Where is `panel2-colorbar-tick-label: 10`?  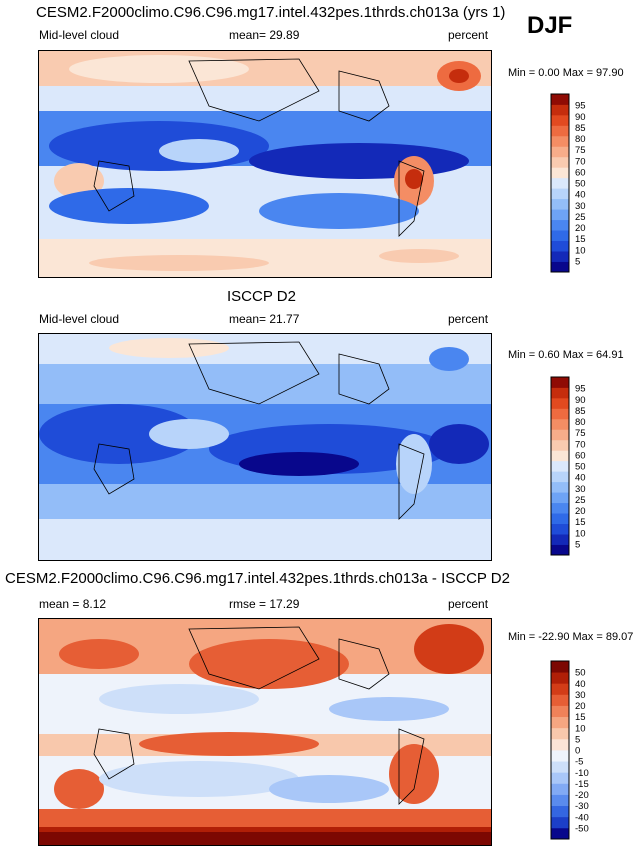 panel2-colorbar-tick-label: 10 is located at coordinates (580, 533).